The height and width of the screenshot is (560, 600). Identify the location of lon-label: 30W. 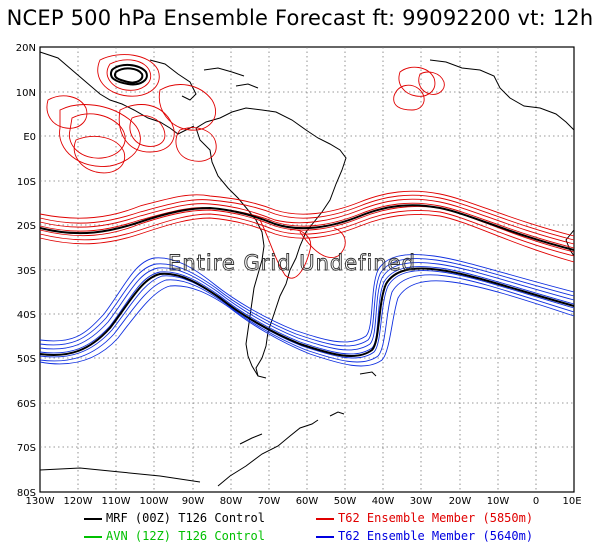
(421, 501).